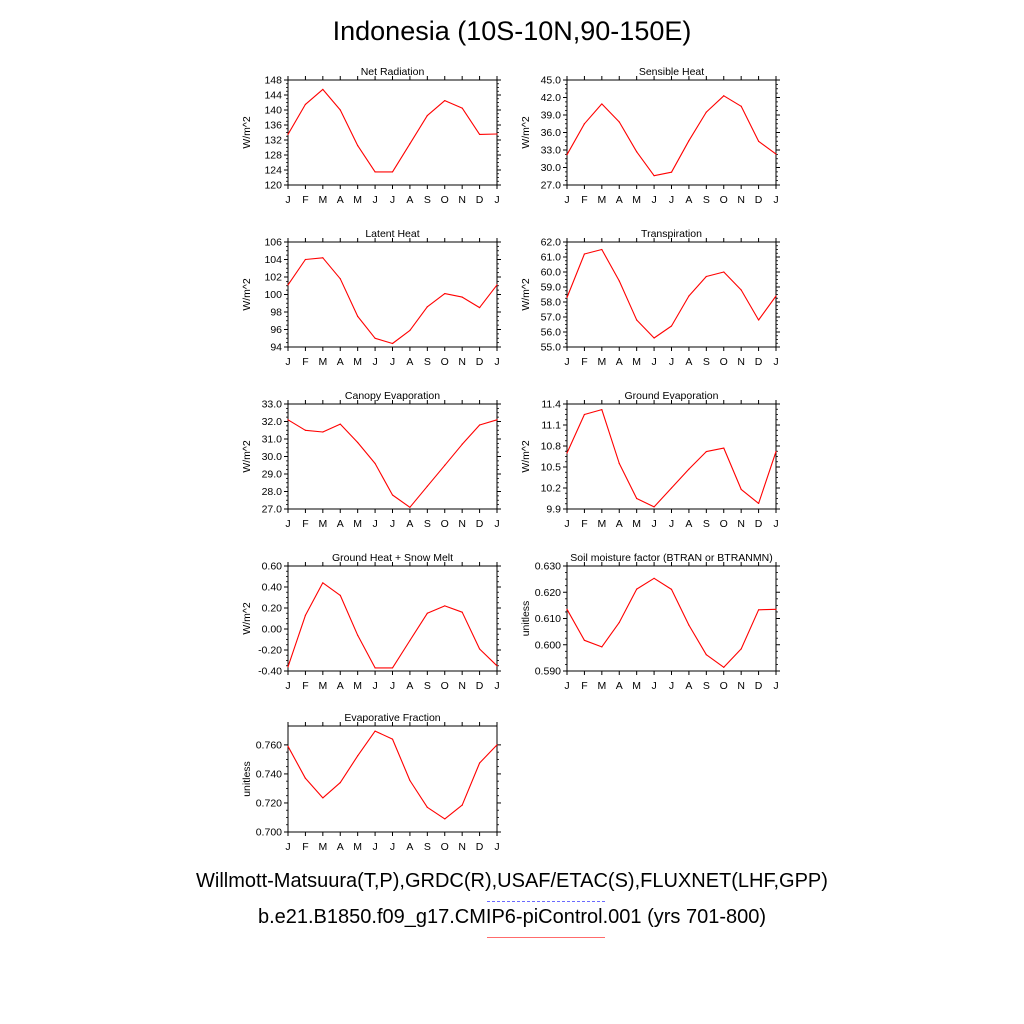 The width and height of the screenshot is (1024, 1024). I want to click on x-tick-label: O, so click(724, 362).